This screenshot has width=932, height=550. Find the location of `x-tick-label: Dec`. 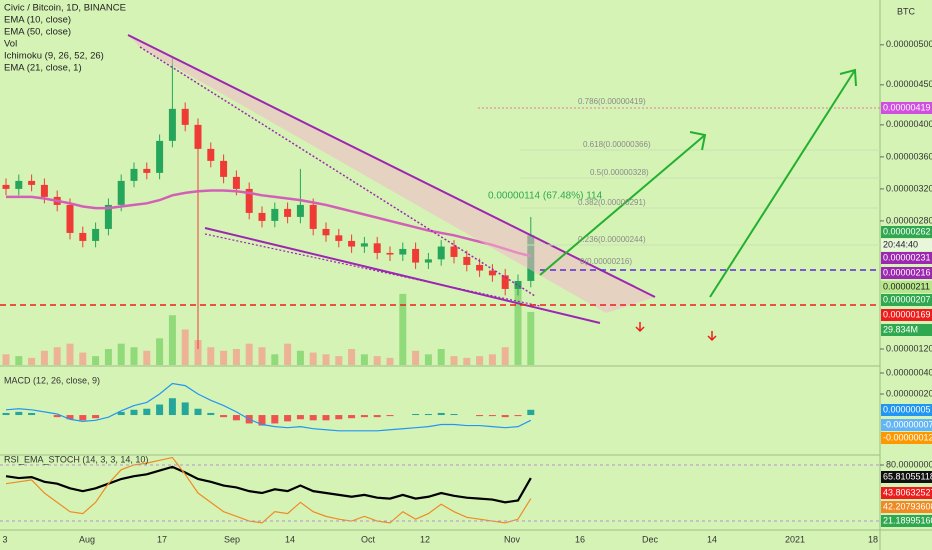

x-tick-label: Dec is located at coordinates (650, 539).